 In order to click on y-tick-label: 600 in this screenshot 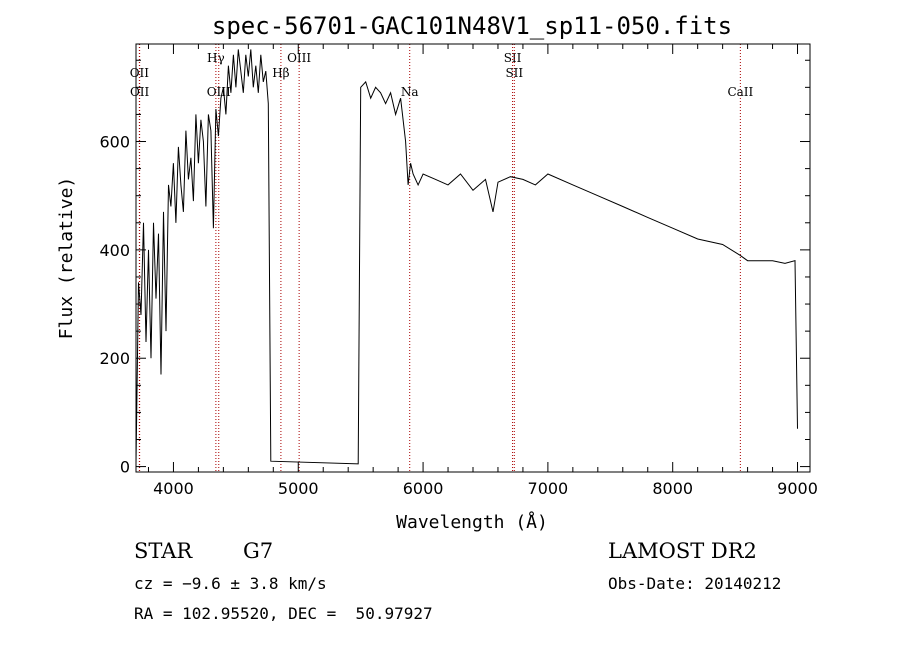, I will do `click(114, 142)`.